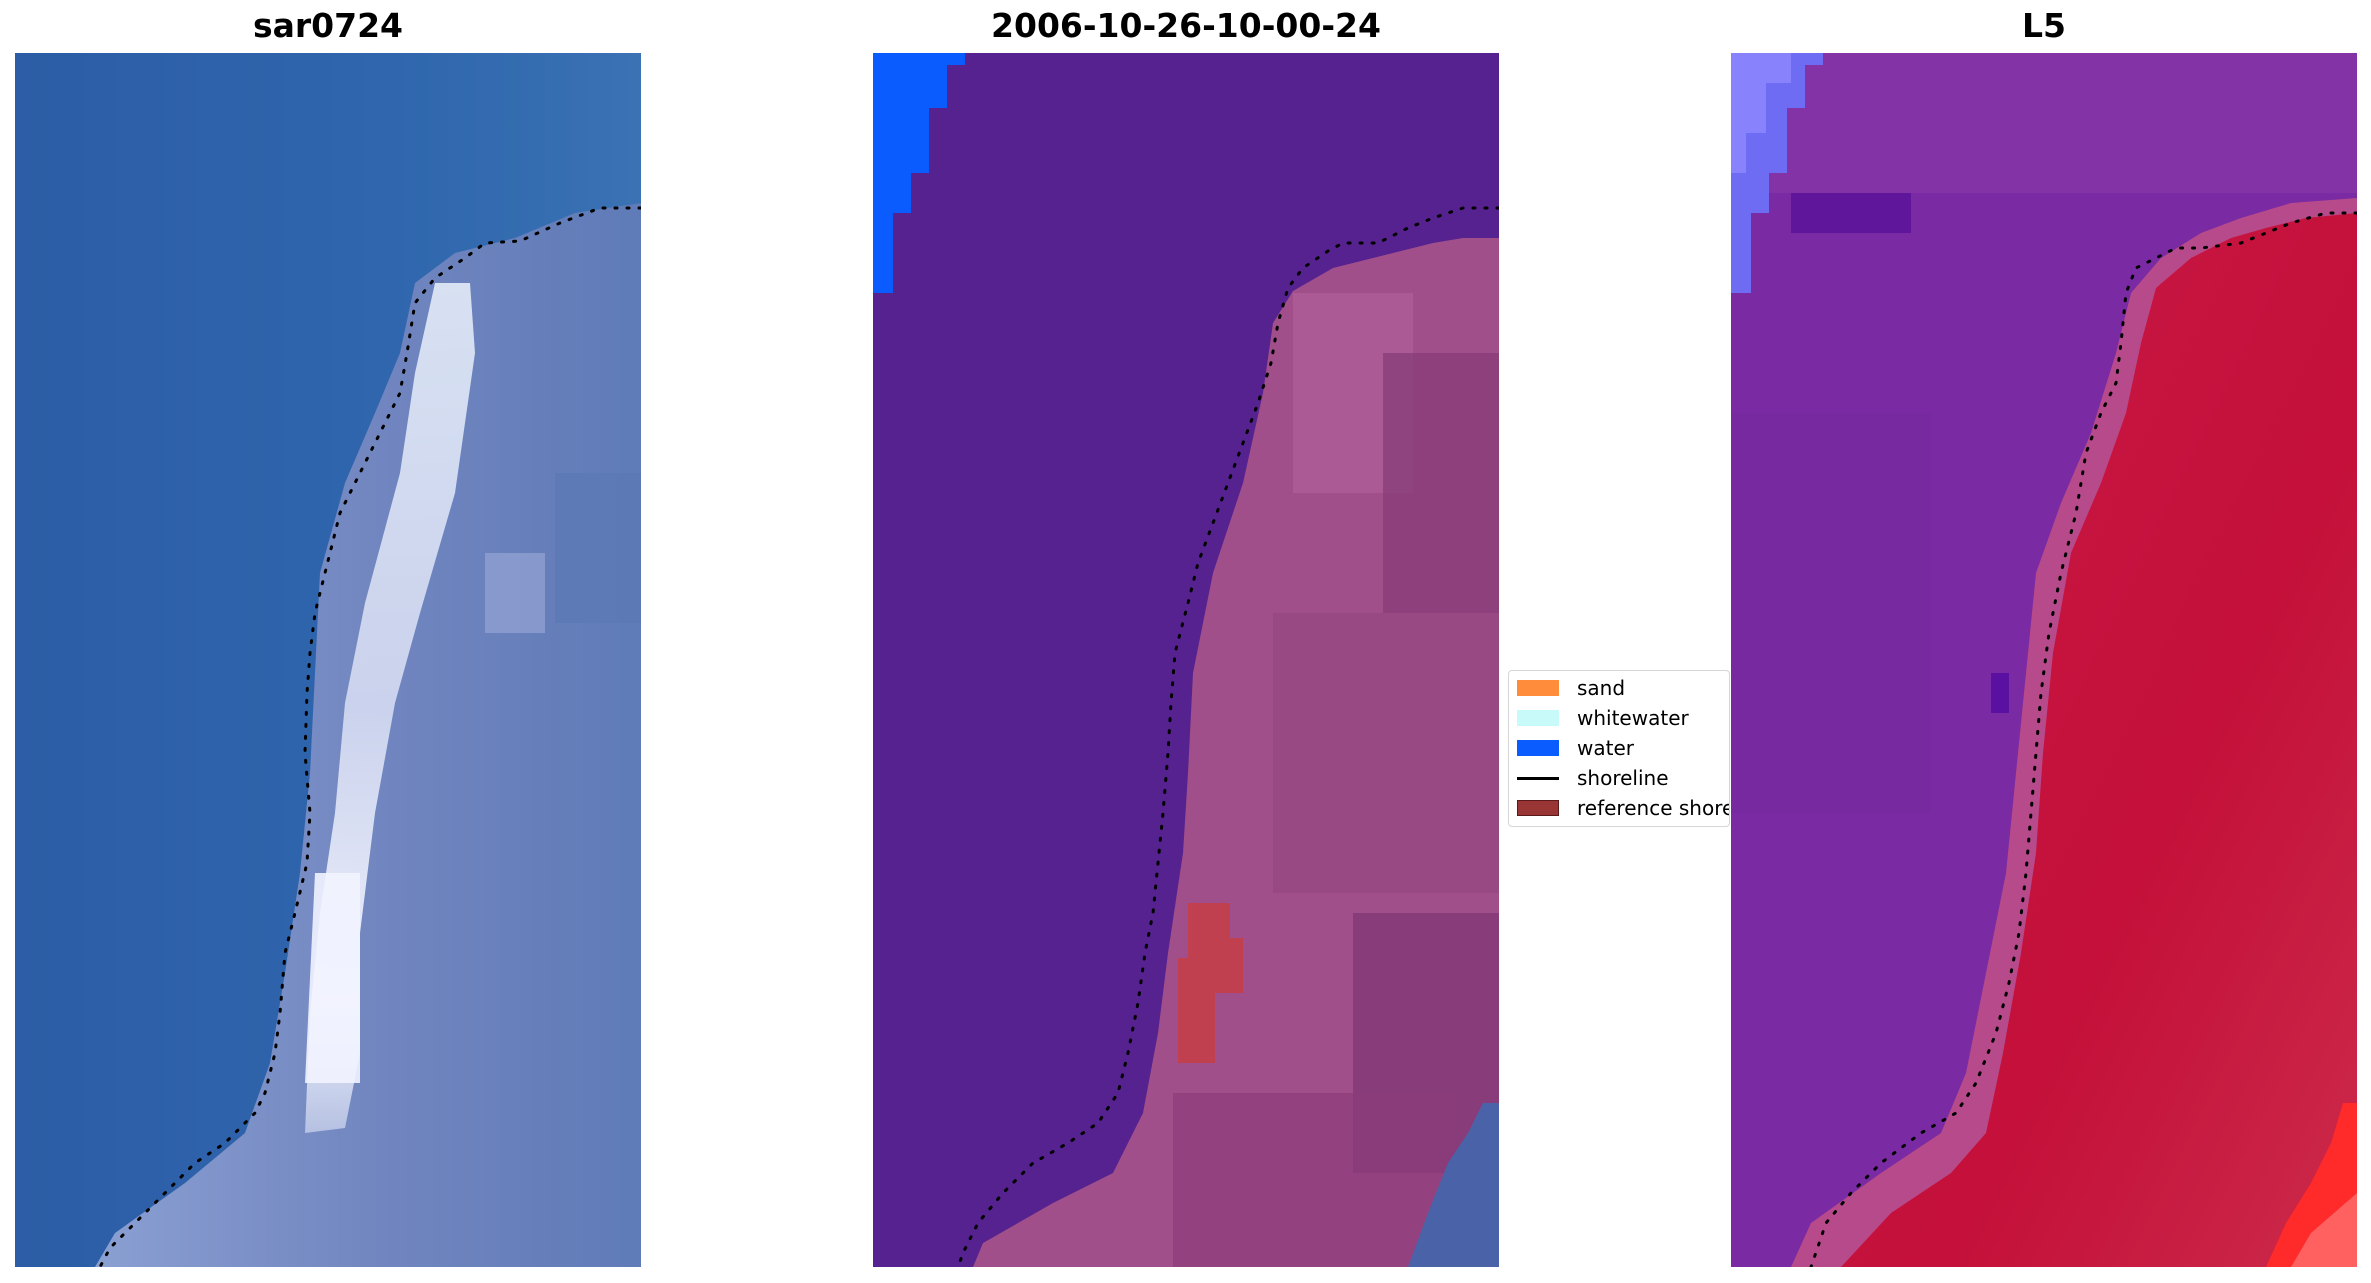 The image size is (2371, 1283). Describe the element at coordinates (2044, 25) in the screenshot. I see `panel-title-index: L5` at that location.